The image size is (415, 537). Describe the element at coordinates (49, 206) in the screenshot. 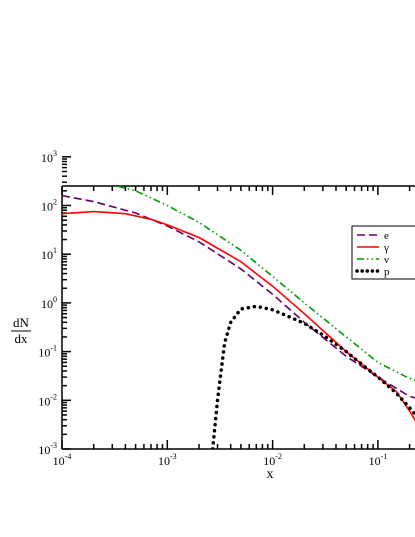

I see `y-tick-label: 10²` at that location.